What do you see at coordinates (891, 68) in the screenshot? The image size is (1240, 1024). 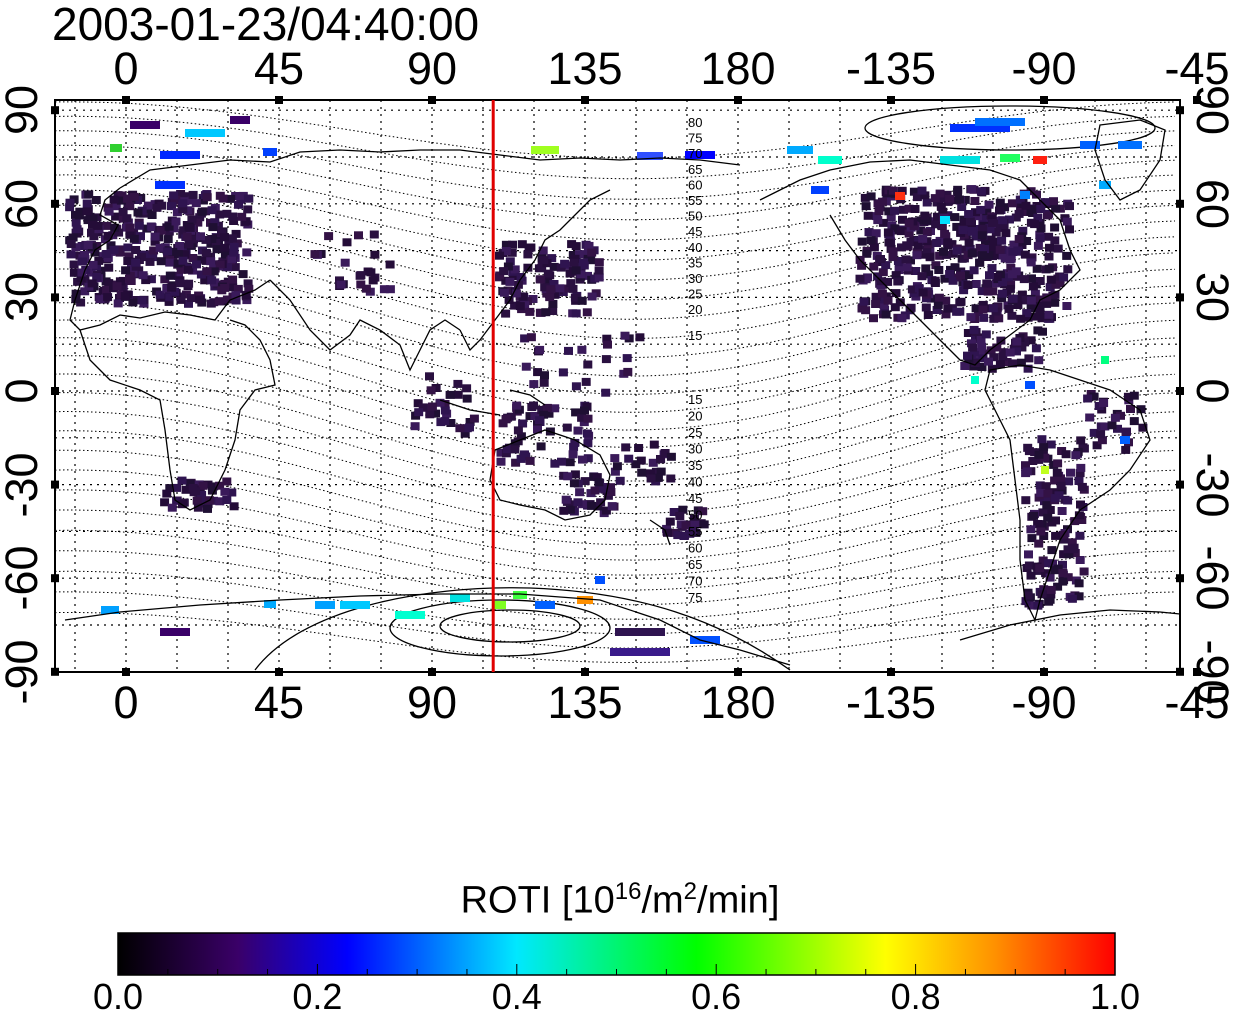 I see `top-tick-label: -135` at bounding box center [891, 68].